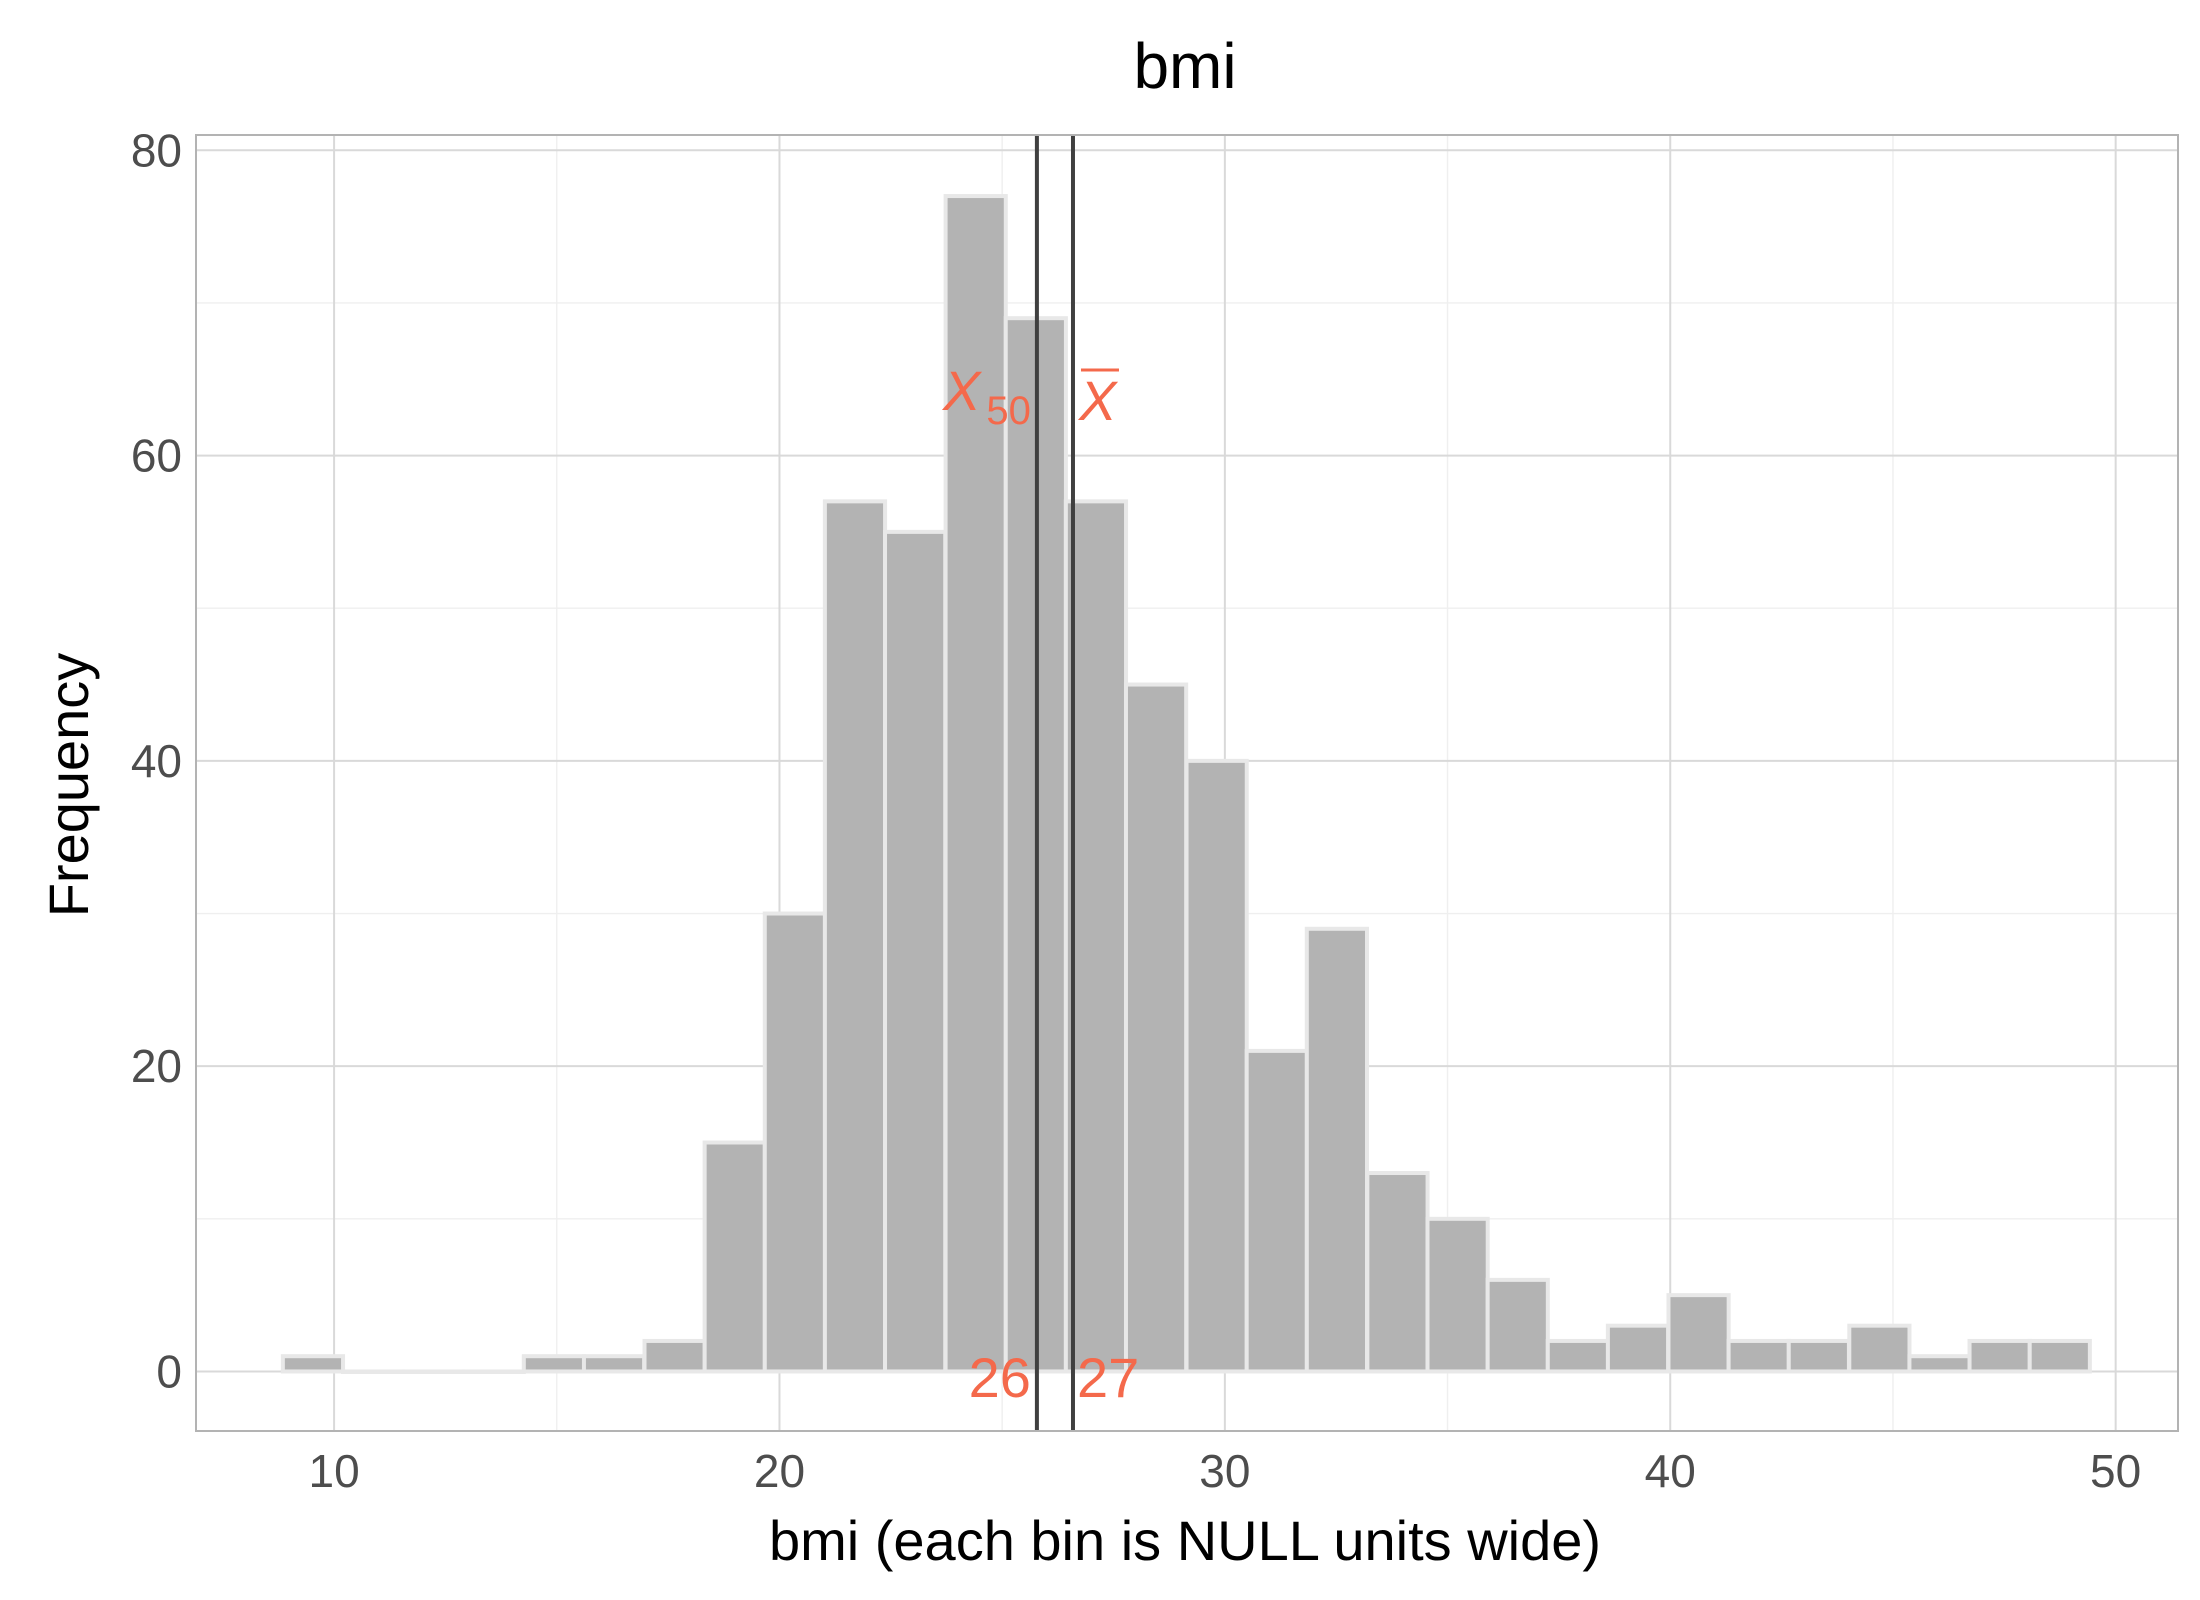 Image resolution: width=2200 pixels, height=1600 pixels. I want to click on mean-value-label: 27, so click(1108, 1377).